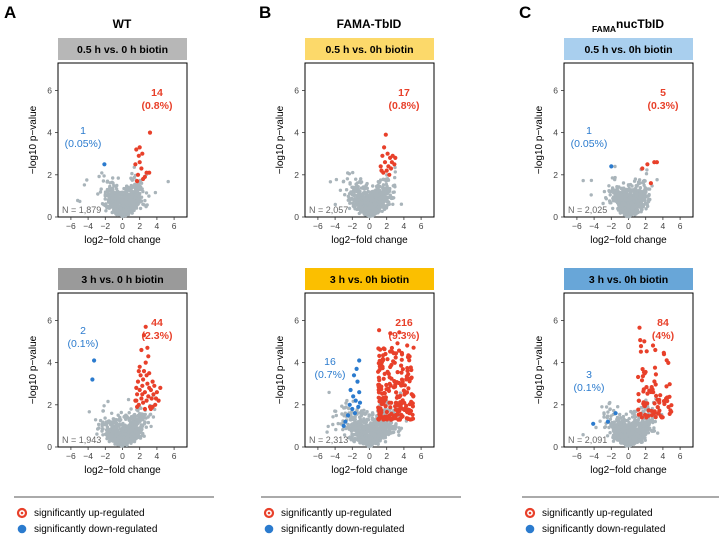 The width and height of the screenshot is (719, 538). I want to click on legend-down-label: significantly down-regulated, so click(603, 529).